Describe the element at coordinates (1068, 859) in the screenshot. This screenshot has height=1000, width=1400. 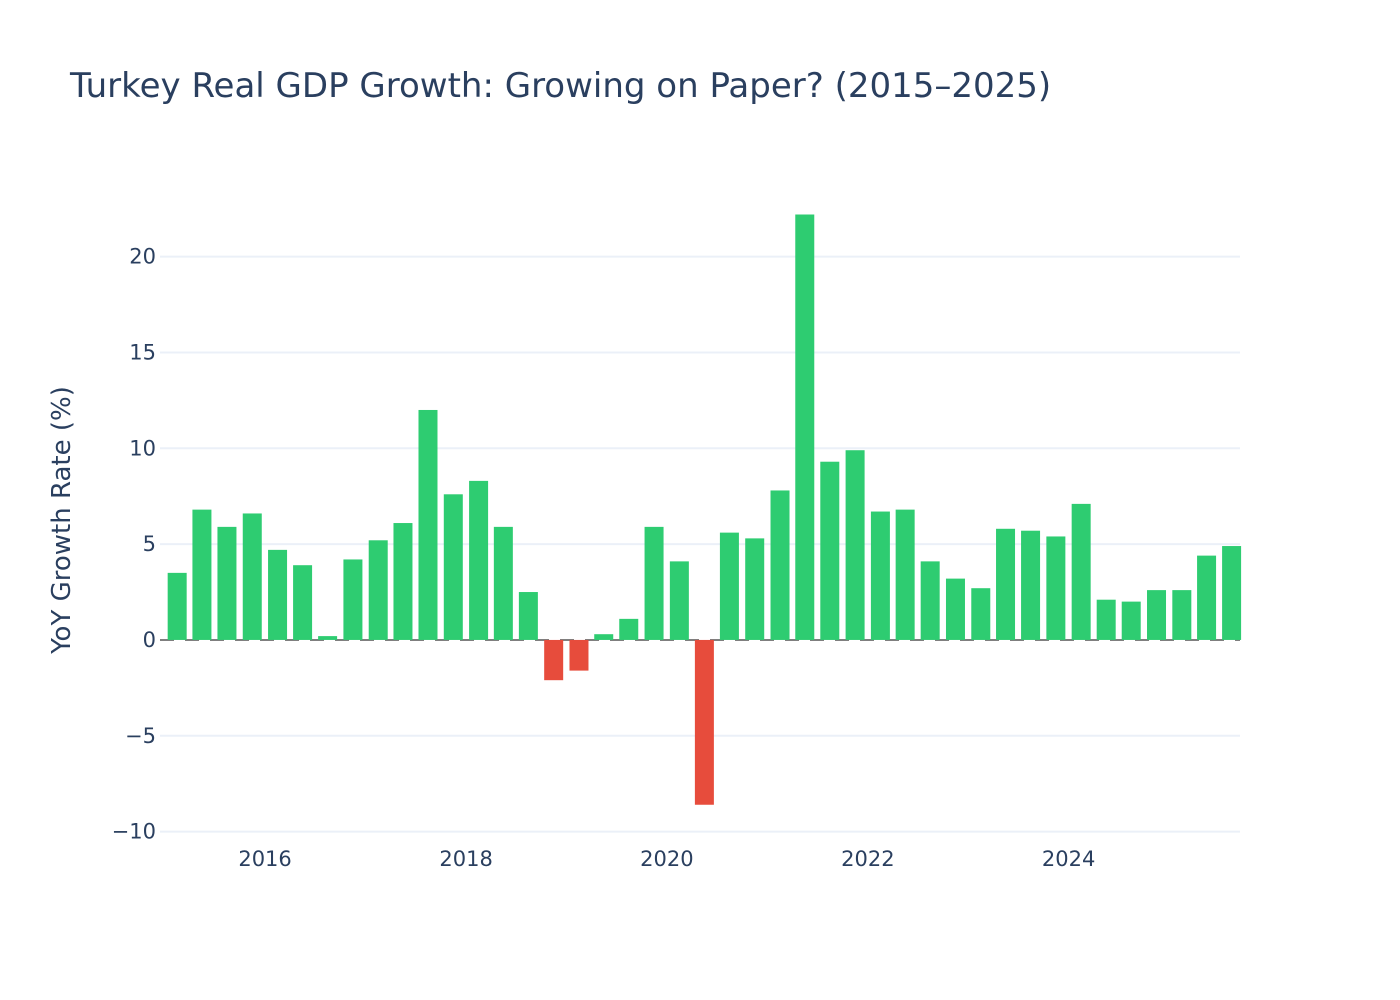
I see `x-tick-label: 2024` at that location.